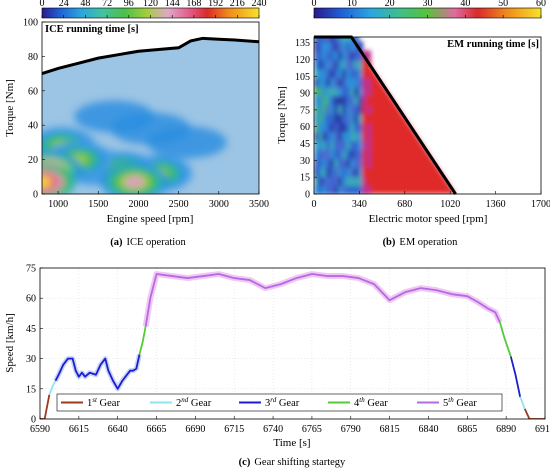  I want to click on y-tick-label-c: 15, so click(31, 389).